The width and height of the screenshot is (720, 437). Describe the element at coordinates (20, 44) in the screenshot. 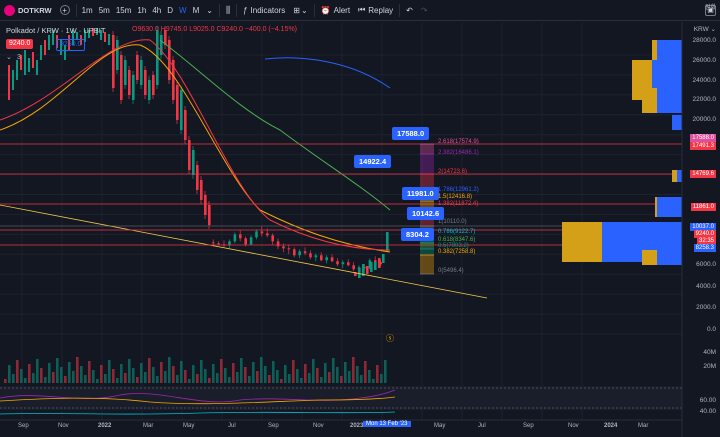

I see `sell-price-box: 9240.0` at that location.